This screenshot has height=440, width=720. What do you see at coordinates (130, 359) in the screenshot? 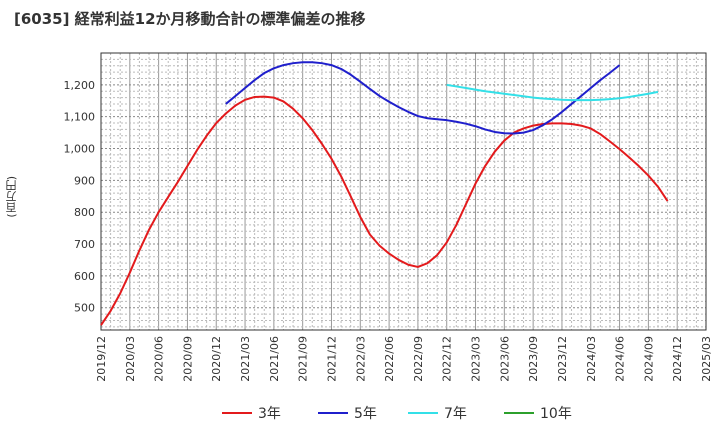
I see `x-tick-label: 2020/03` at bounding box center [130, 359].